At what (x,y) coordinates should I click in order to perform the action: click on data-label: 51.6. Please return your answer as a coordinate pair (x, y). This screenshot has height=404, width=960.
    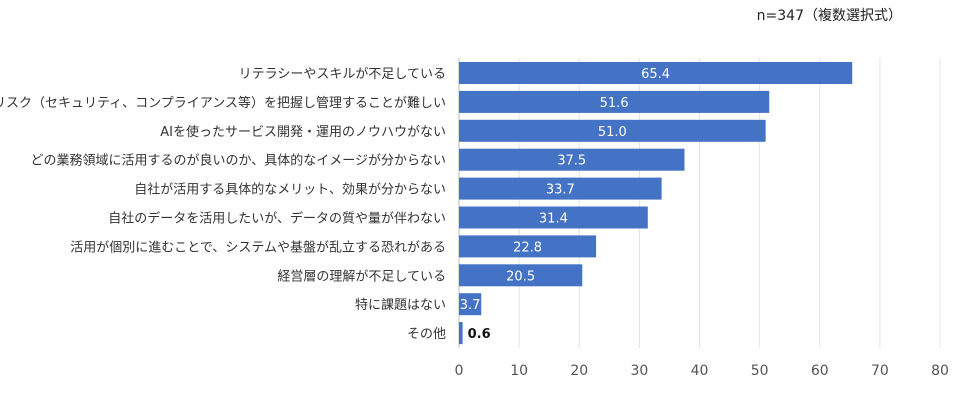
    Looking at the image, I should click on (614, 103).